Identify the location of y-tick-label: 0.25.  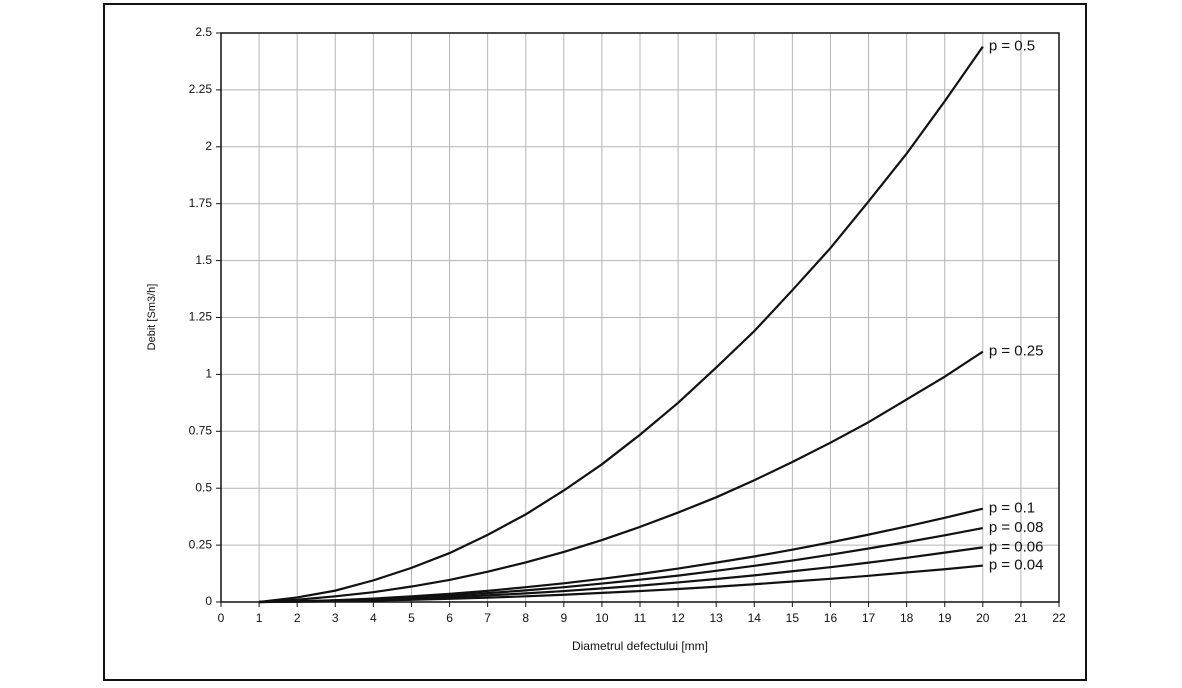
(201, 544).